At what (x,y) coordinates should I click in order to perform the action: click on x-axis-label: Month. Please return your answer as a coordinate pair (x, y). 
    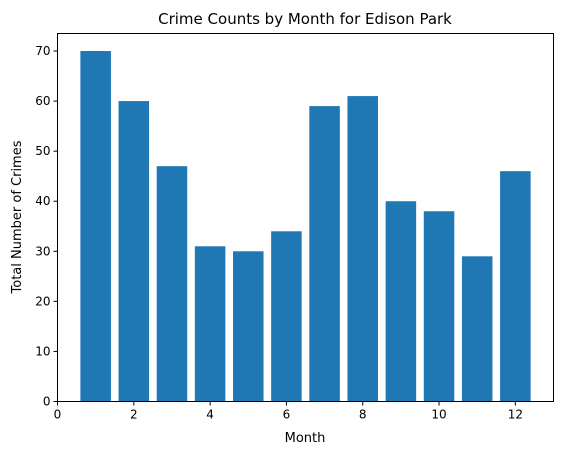
    Looking at the image, I should click on (305, 438).